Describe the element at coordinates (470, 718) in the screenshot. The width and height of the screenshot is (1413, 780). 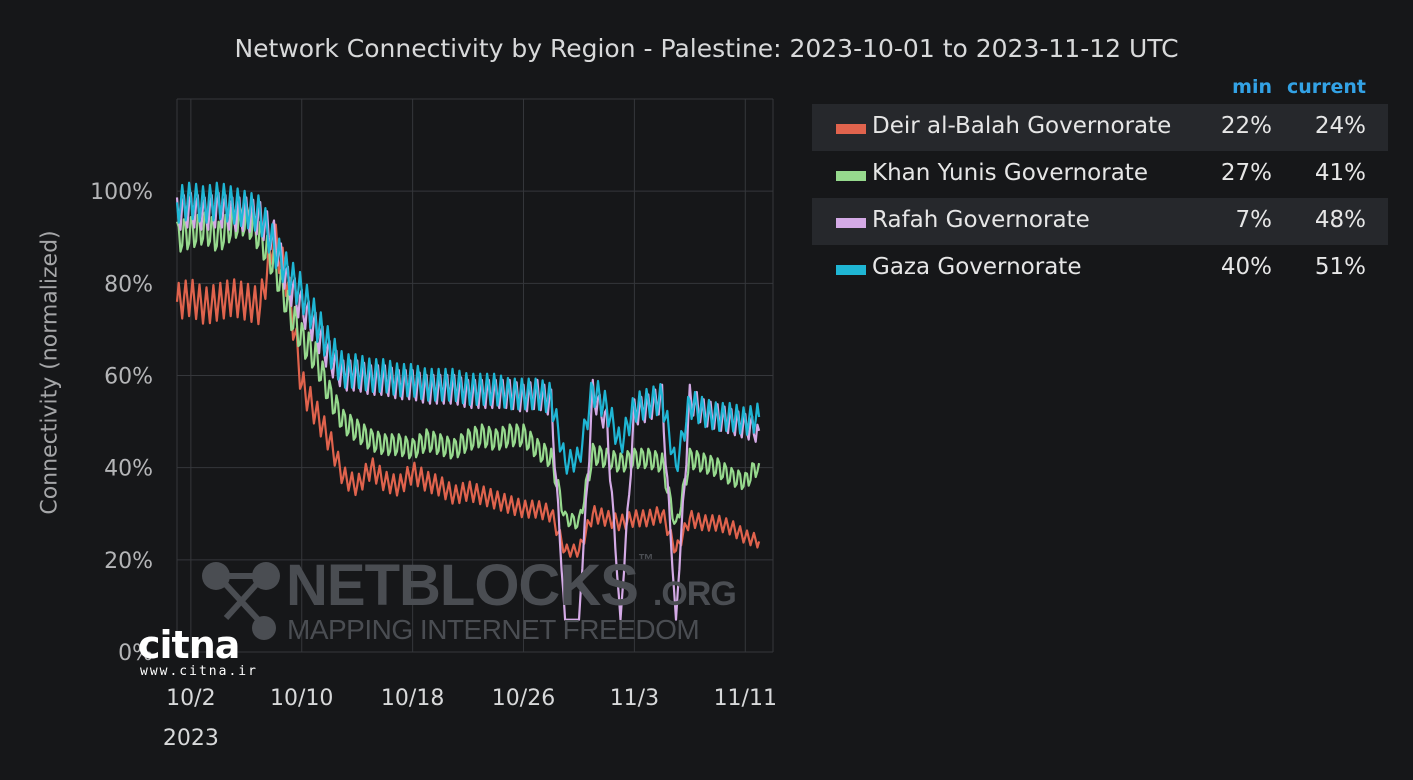
I see `x-axis-ticks: 10/2 10/10 10/18 10/26 11/3 11/11 2023` at that location.